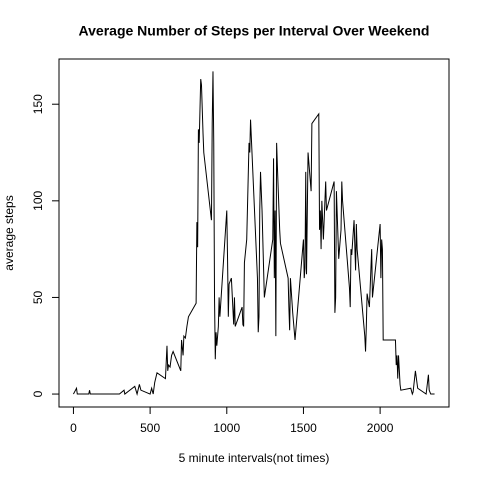  What do you see at coordinates (150, 428) in the screenshot?
I see `x-tick-label: 500` at bounding box center [150, 428].